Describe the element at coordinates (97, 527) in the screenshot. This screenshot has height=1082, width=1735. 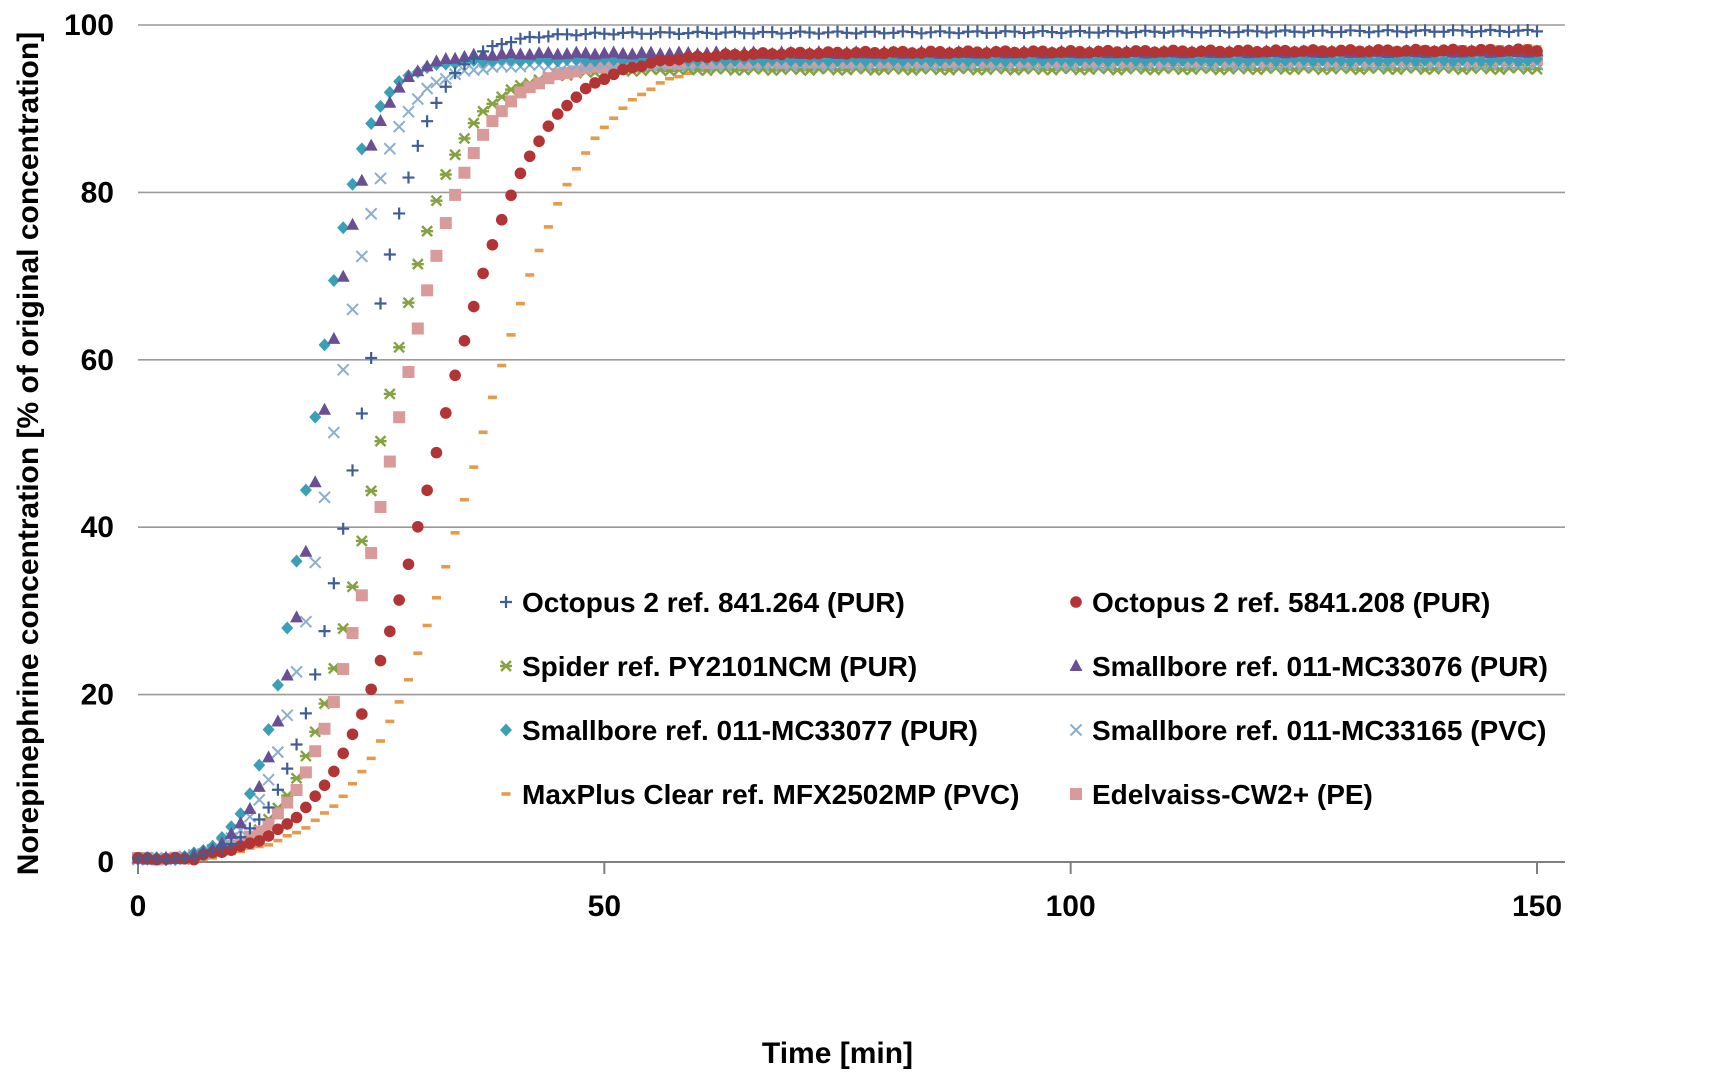
I see `y-tick-label: 40` at that location.